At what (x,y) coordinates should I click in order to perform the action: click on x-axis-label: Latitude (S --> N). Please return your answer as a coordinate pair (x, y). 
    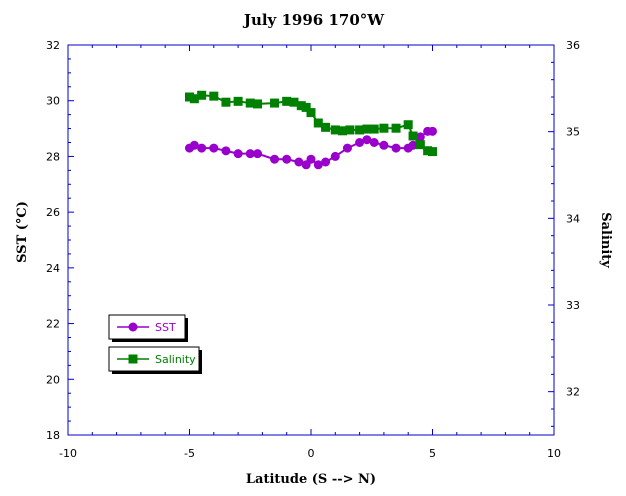
    Looking at the image, I should click on (311, 479).